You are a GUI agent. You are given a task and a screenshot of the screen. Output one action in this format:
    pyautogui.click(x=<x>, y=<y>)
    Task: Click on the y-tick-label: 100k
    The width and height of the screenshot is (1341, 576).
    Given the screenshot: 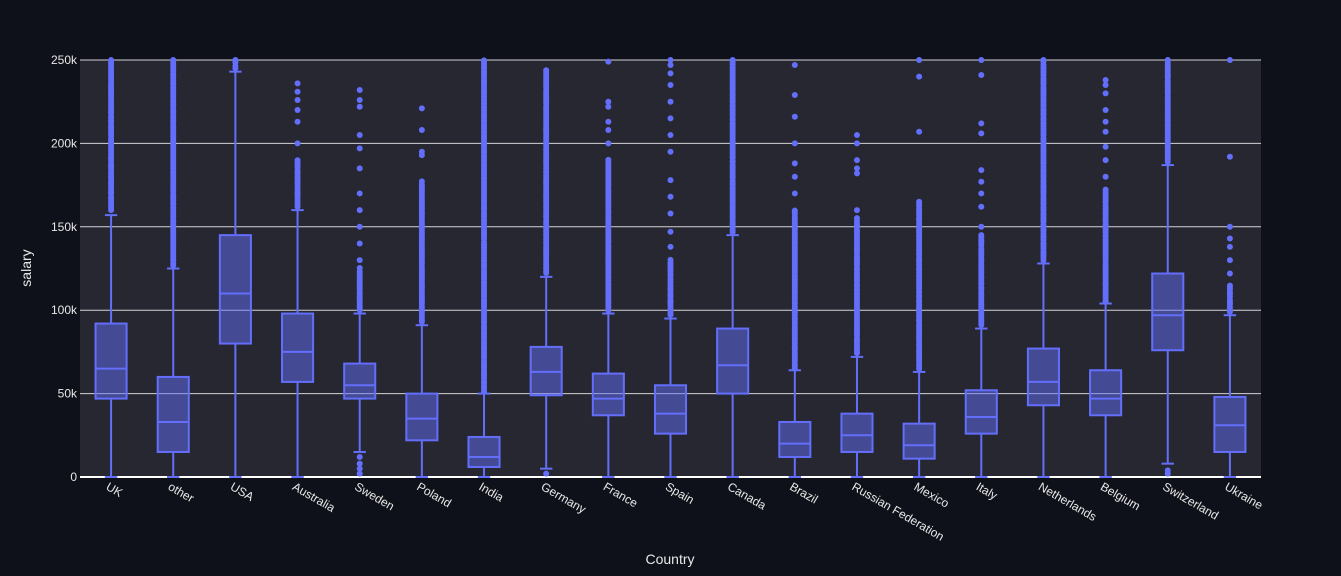 What is the action you would take?
    pyautogui.click(x=64, y=310)
    